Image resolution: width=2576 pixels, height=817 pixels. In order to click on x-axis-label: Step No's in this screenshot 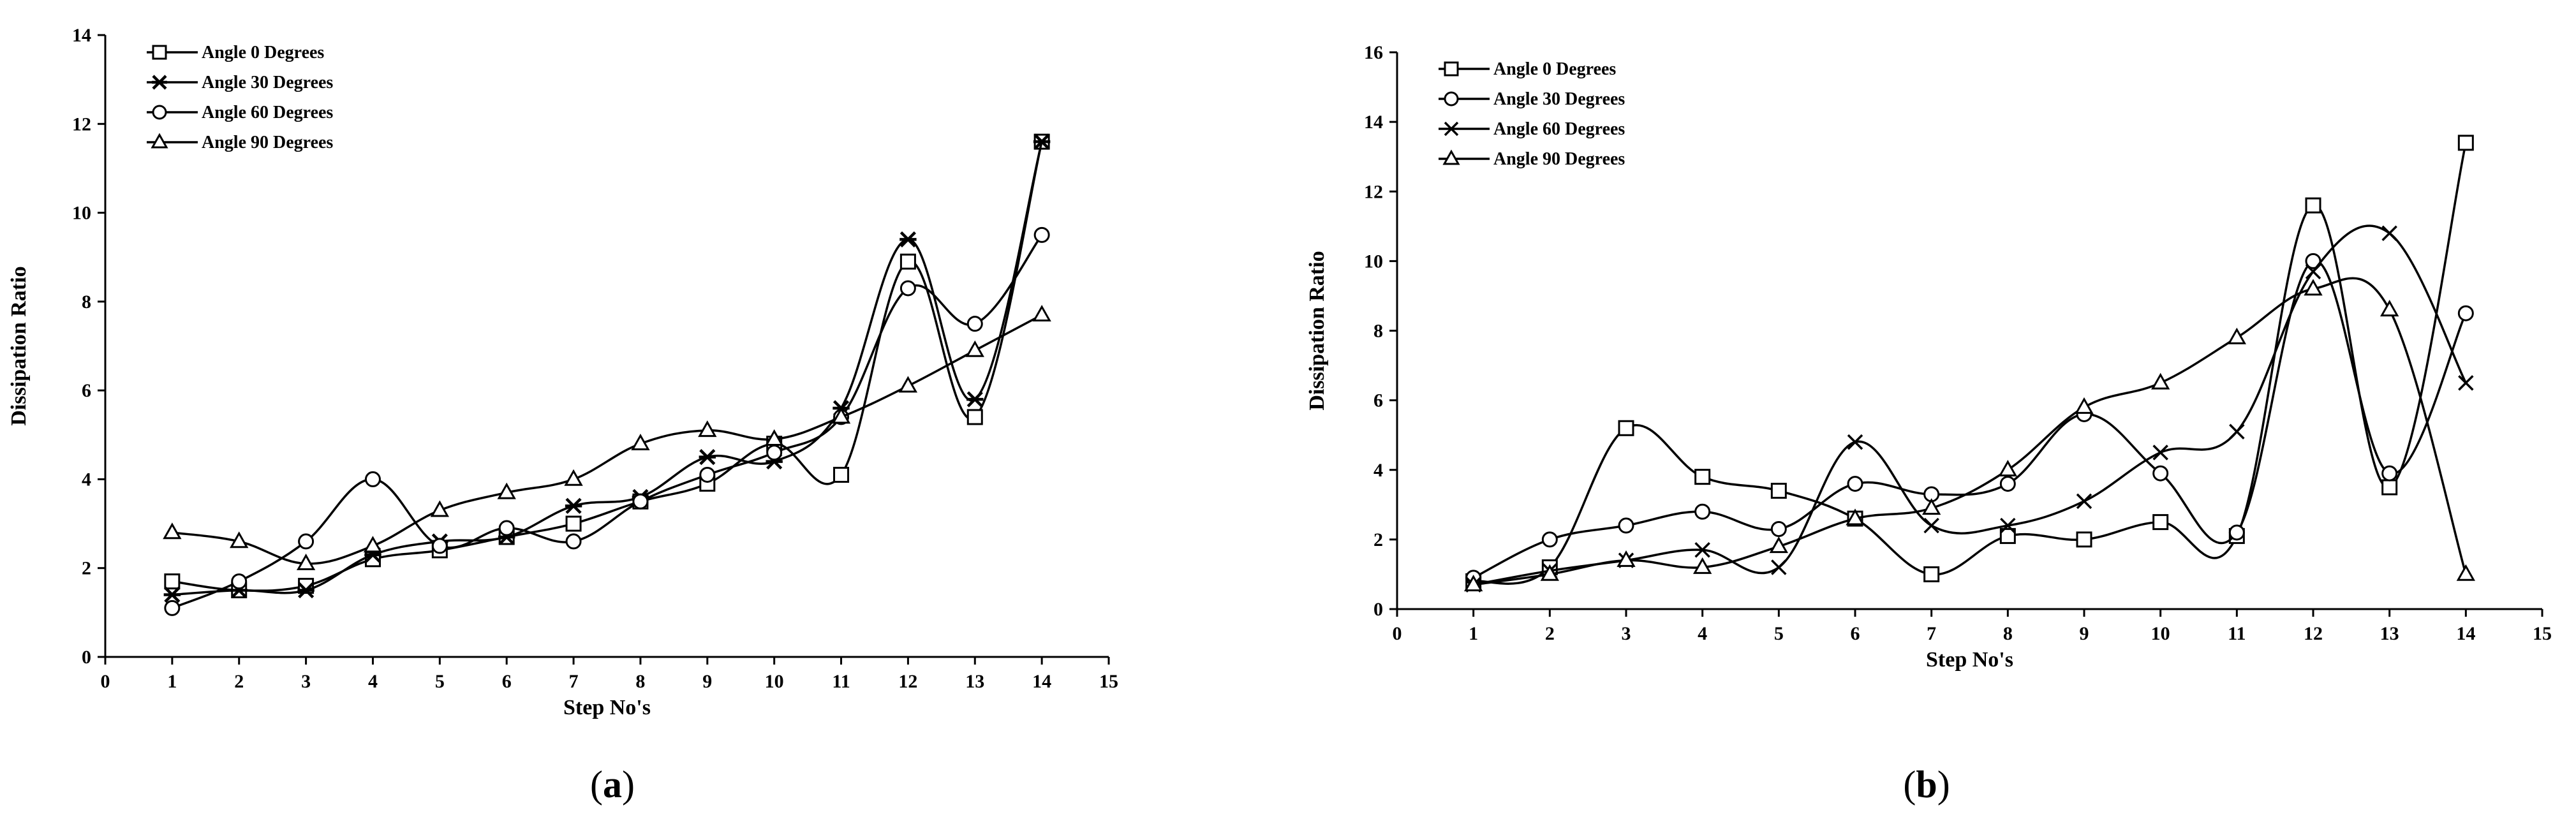, I will do `click(1969, 660)`.